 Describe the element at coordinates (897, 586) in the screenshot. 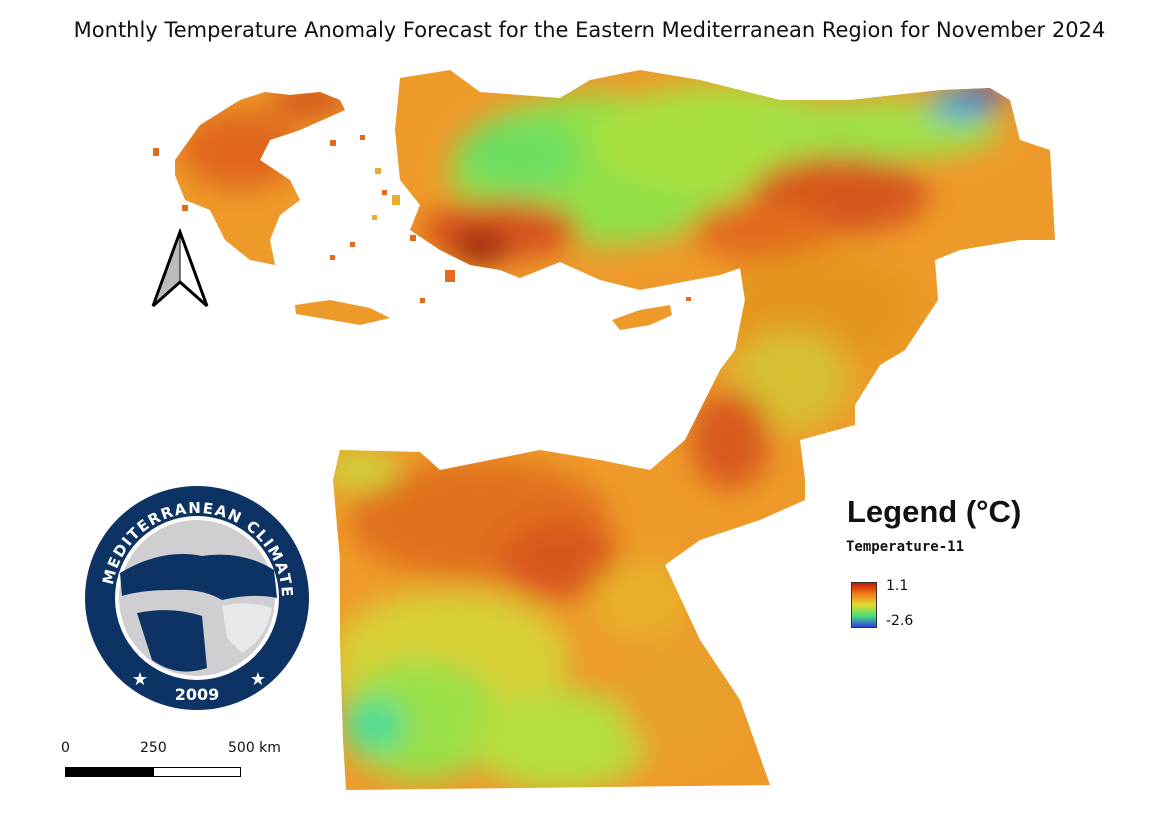

I see `legend-max: 1.1` at that location.